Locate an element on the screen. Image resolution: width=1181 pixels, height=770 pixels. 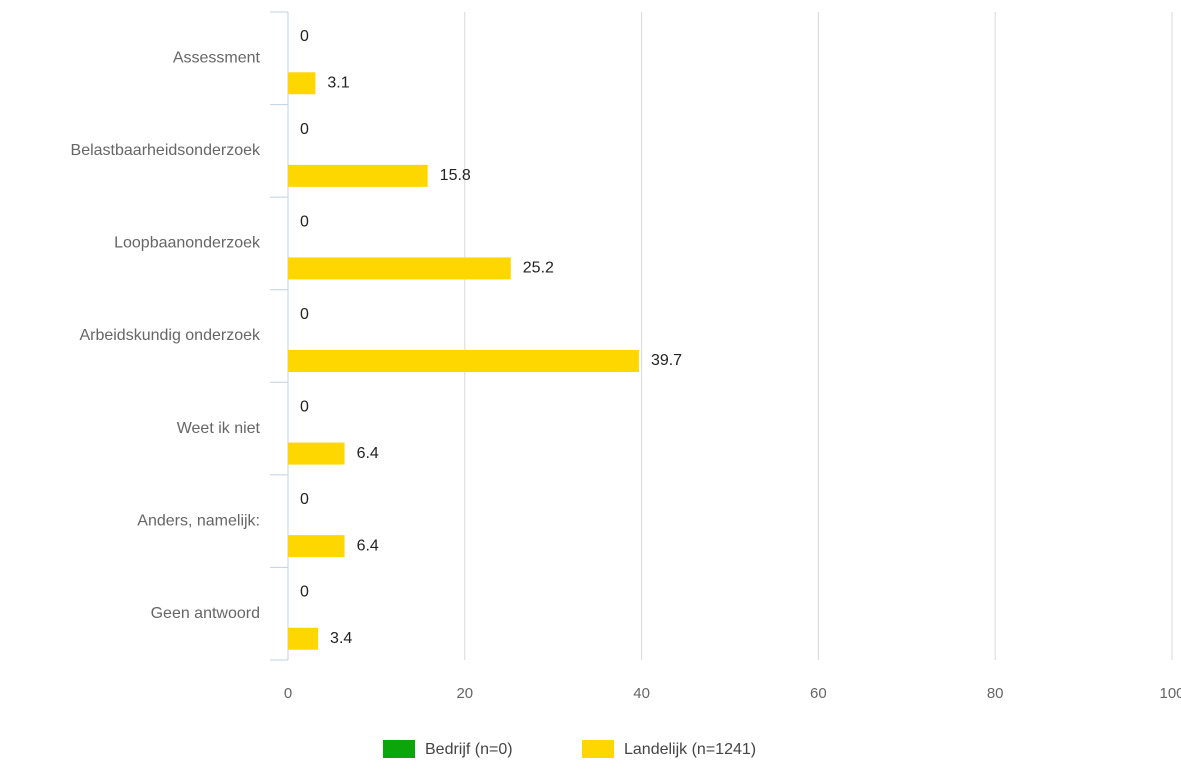
category-label: Assessment is located at coordinates (217, 58).